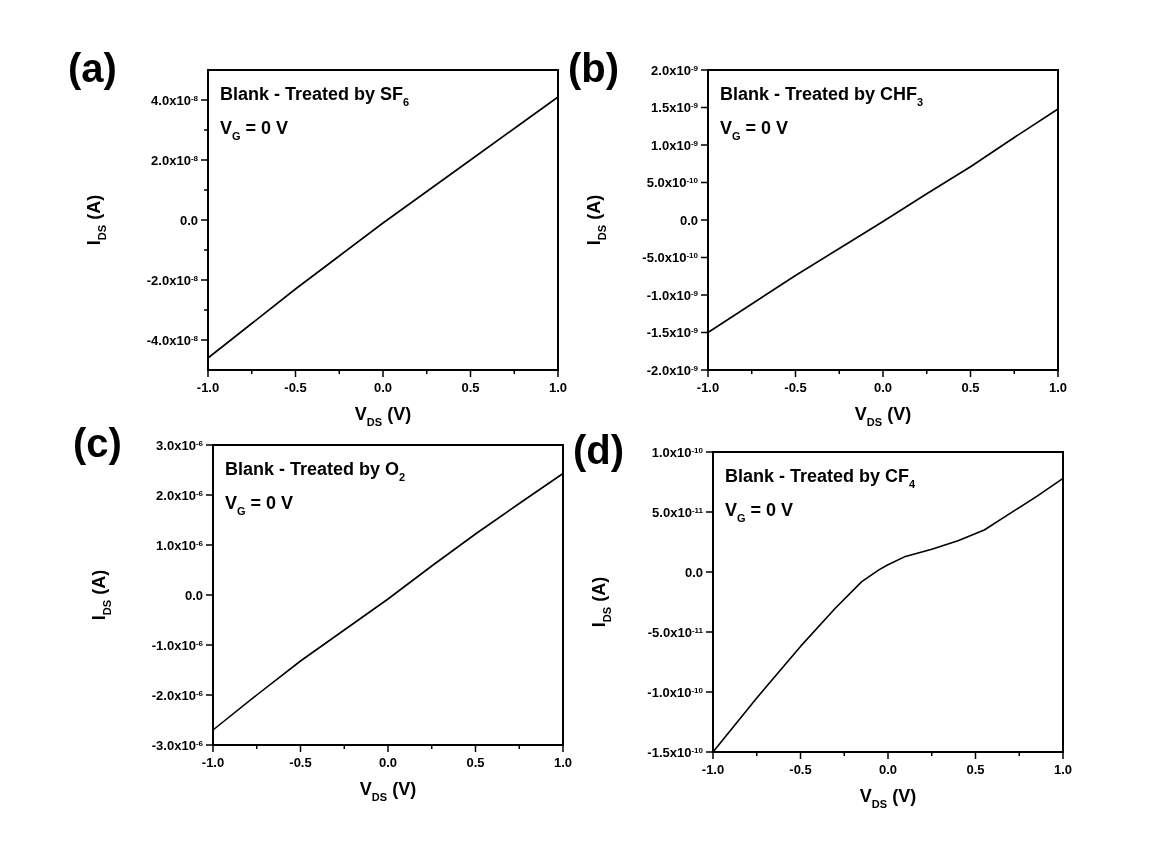 This screenshot has width=1157, height=850. What do you see at coordinates (675, 70) in the screenshot?
I see `y-tick-label: 2.0x10$^{-9}$` at bounding box center [675, 70].